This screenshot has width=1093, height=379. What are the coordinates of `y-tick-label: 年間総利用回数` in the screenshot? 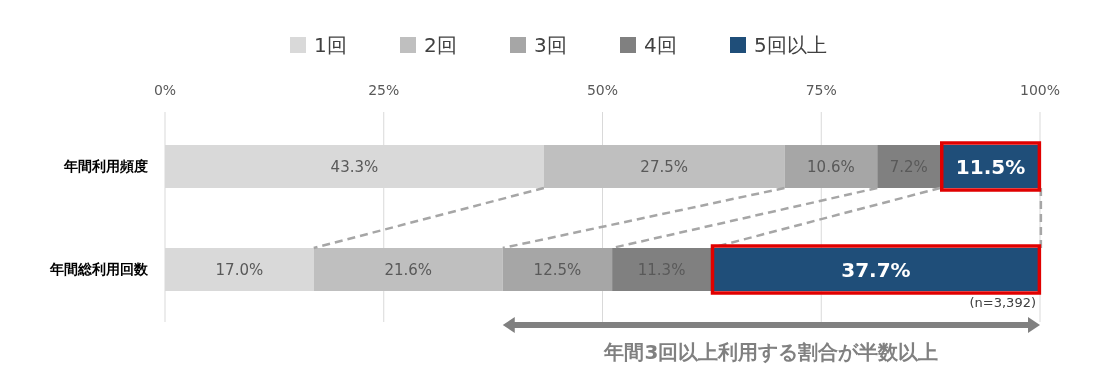 It's located at (99, 269).